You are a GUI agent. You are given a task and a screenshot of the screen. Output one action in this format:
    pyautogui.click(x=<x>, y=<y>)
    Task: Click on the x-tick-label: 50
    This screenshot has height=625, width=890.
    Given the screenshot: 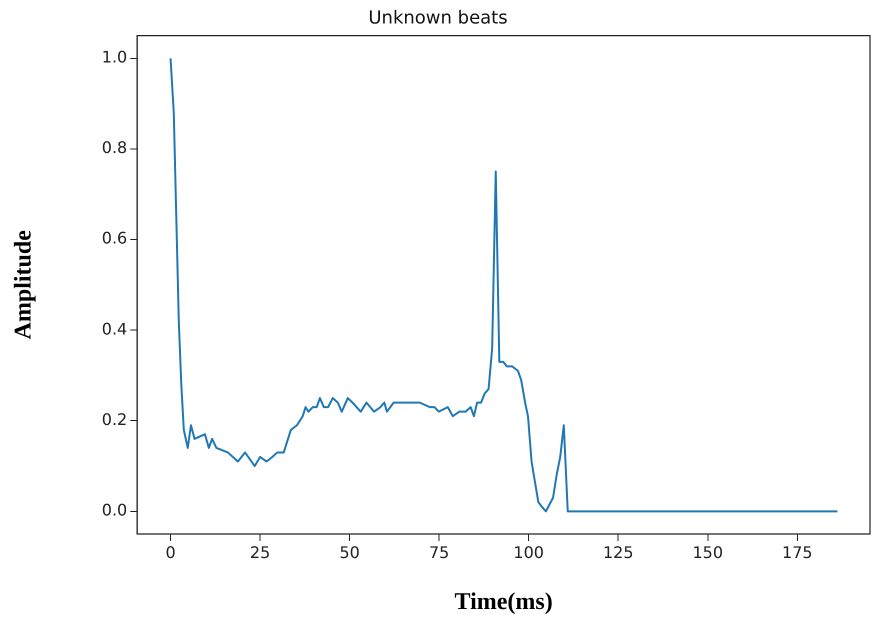 What is the action you would take?
    pyautogui.click(x=349, y=552)
    